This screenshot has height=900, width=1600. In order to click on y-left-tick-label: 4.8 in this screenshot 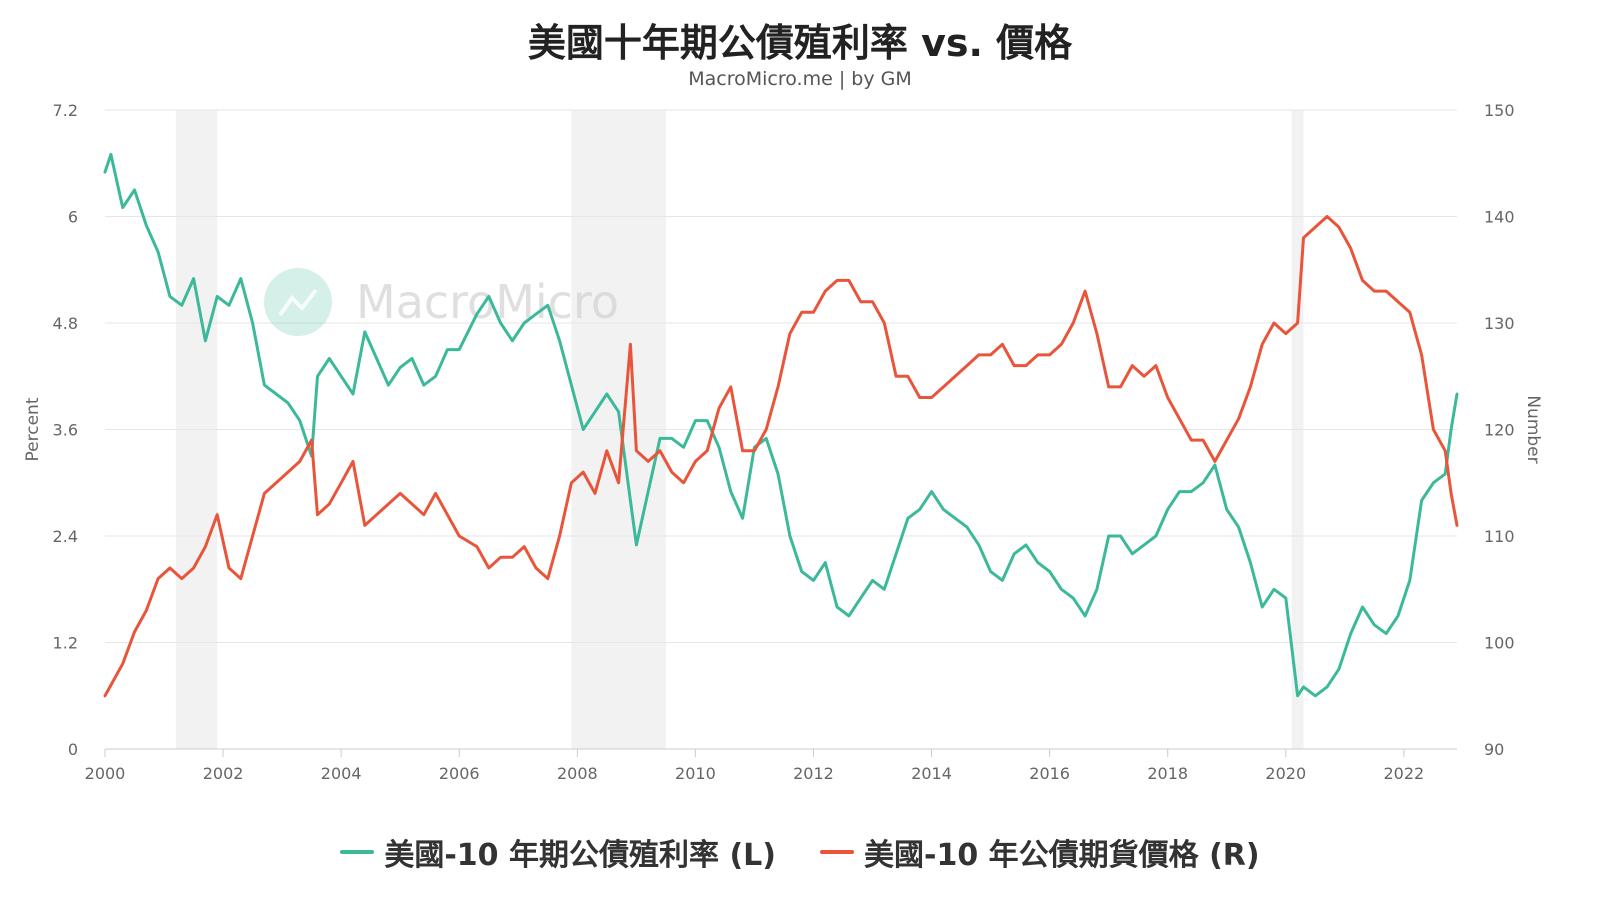, I will do `click(65, 323)`.